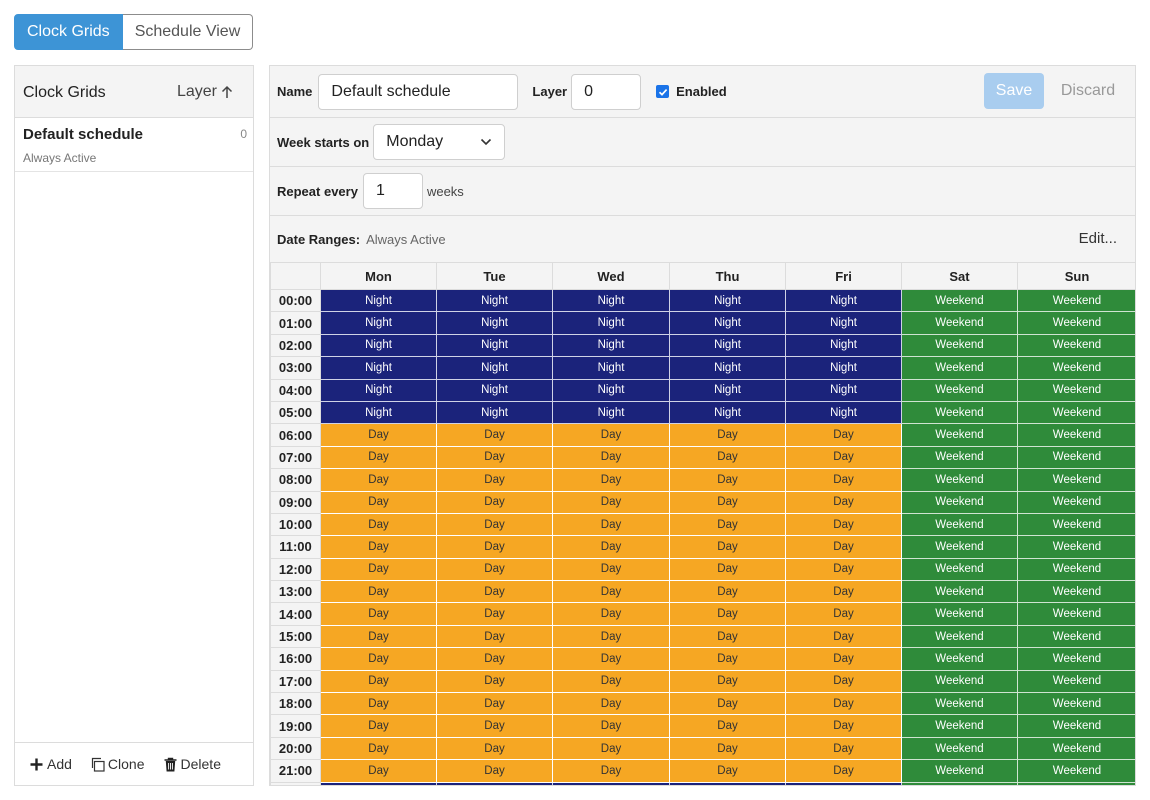 This screenshot has width=1150, height=800. What do you see at coordinates (188, 32) in the screenshot?
I see `schedule-view-tab: Schedule View` at bounding box center [188, 32].